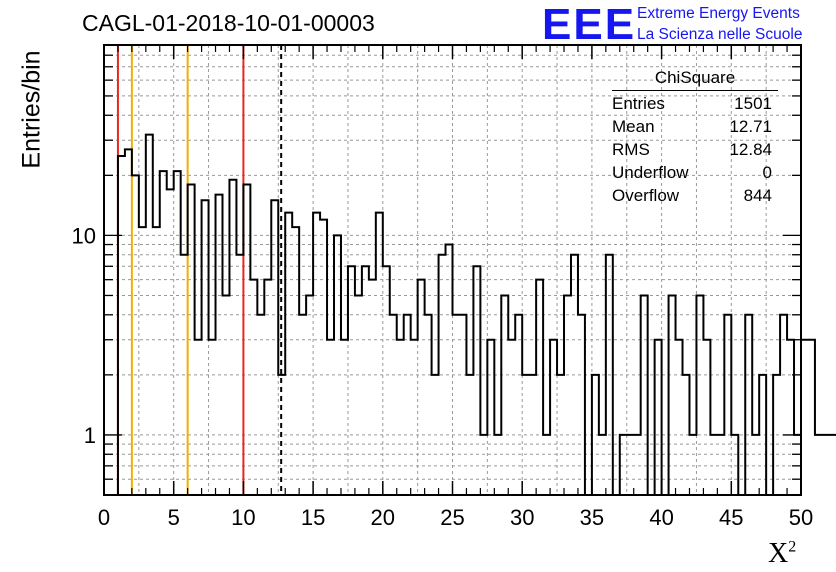 The image size is (836, 572). What do you see at coordinates (757, 195) in the screenshot?
I see `stats-value: 844` at bounding box center [757, 195].